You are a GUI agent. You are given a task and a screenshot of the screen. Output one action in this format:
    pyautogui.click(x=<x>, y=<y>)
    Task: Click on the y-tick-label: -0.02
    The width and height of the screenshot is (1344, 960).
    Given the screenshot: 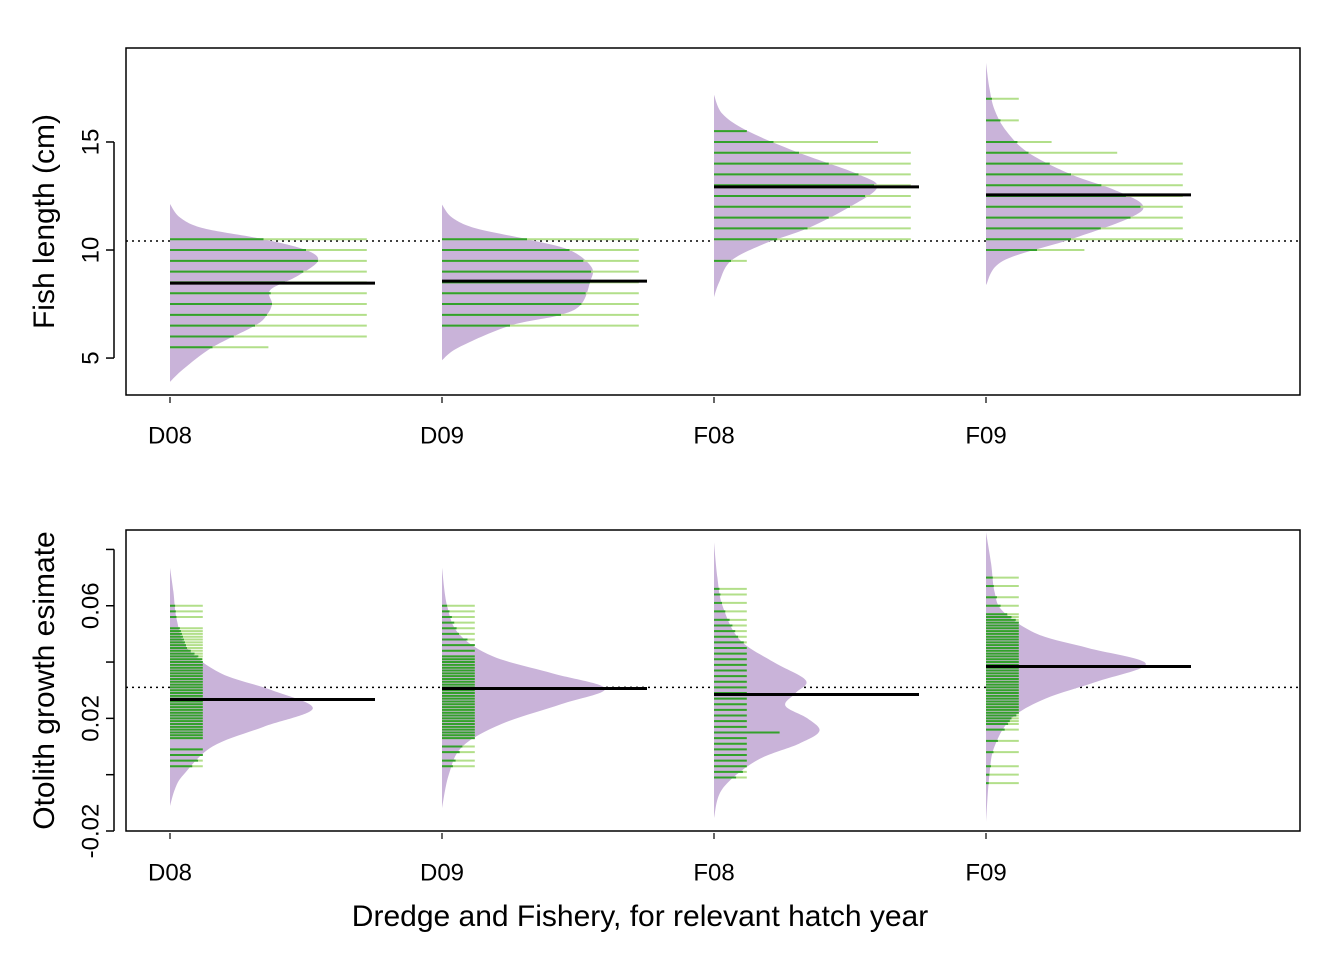 What is the action you would take?
    pyautogui.click(x=90, y=831)
    